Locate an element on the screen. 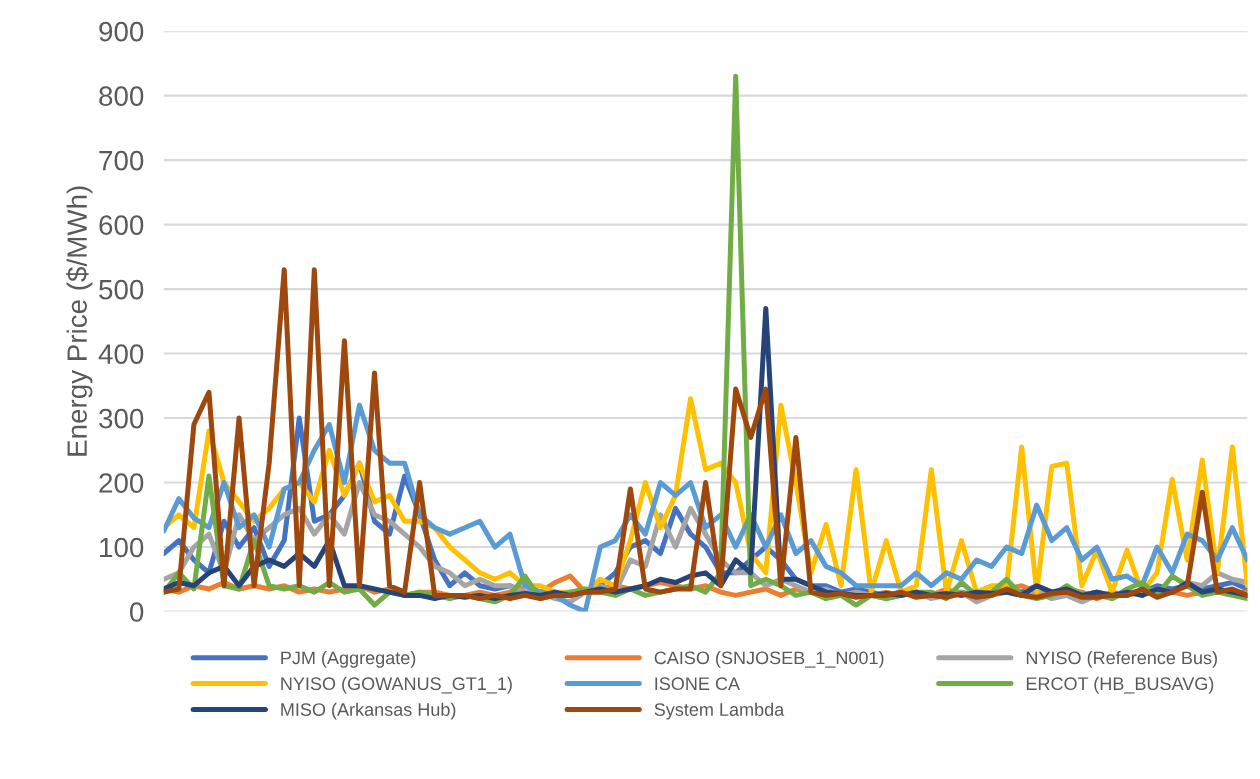 The image size is (1260, 779). legend-label: ISONE CA is located at coordinates (697, 684).